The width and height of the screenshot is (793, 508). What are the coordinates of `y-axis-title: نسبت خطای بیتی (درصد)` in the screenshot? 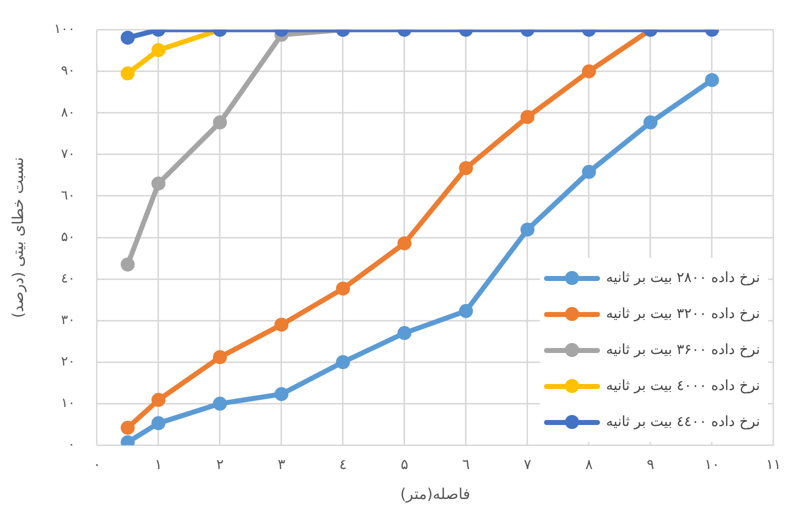 It's located at (17, 237).